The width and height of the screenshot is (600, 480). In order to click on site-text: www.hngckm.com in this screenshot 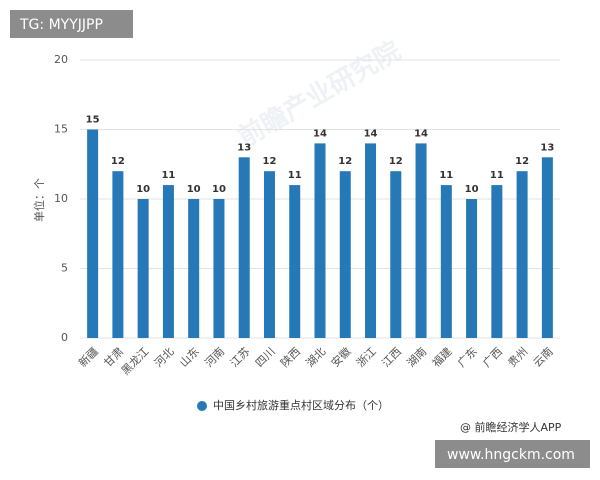, I will do `click(511, 455)`.